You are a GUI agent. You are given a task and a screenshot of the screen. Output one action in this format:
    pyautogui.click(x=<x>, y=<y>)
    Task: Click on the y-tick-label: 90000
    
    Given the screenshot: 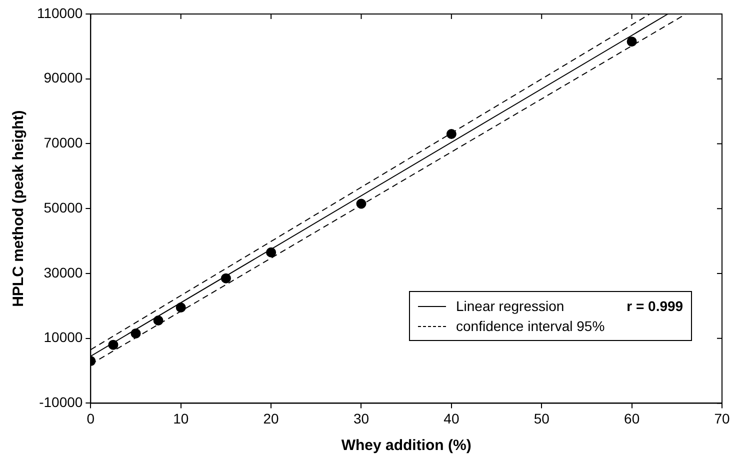 What is the action you would take?
    pyautogui.click(x=63, y=78)
    